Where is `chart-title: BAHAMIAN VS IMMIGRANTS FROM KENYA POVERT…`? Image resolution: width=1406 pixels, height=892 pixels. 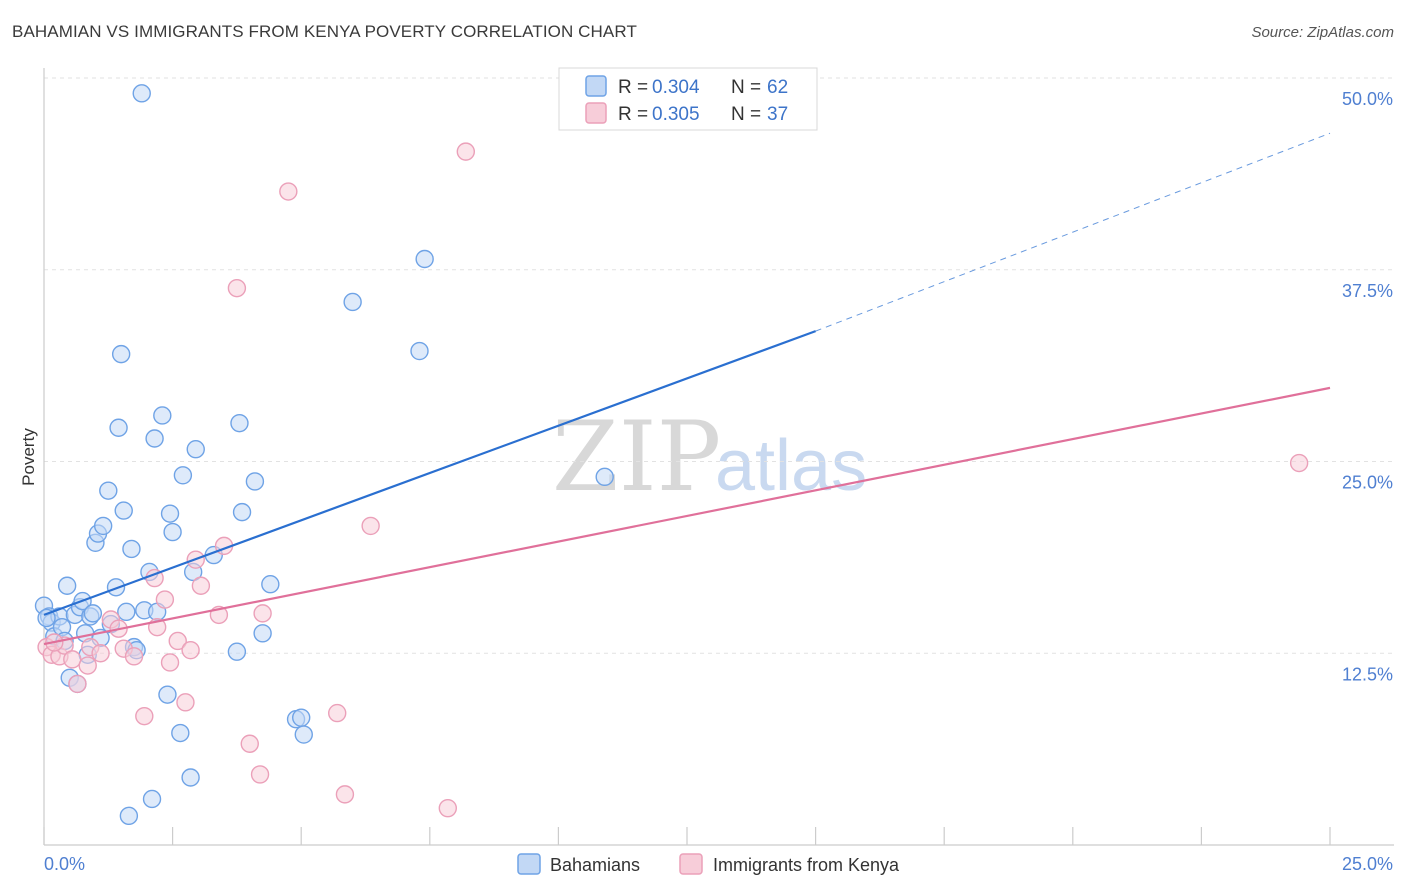
chart-title: BAHAMIAN VS IMMIGRANTS FROM KENYA POVERT… is located at coordinates (324, 31).